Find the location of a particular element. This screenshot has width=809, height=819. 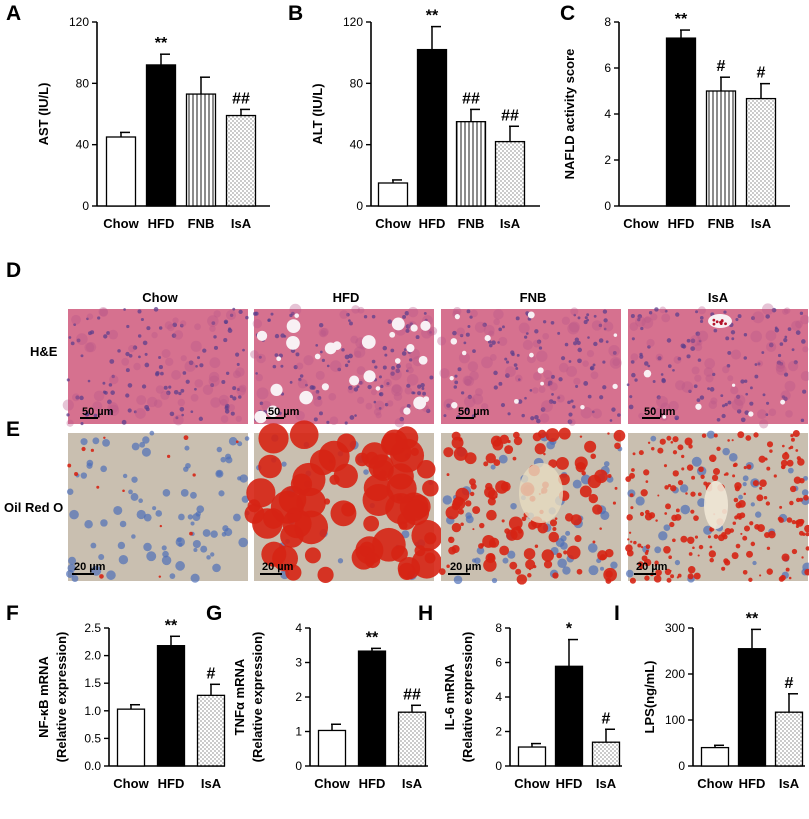

blood-cell is located at coordinates (714, 324).